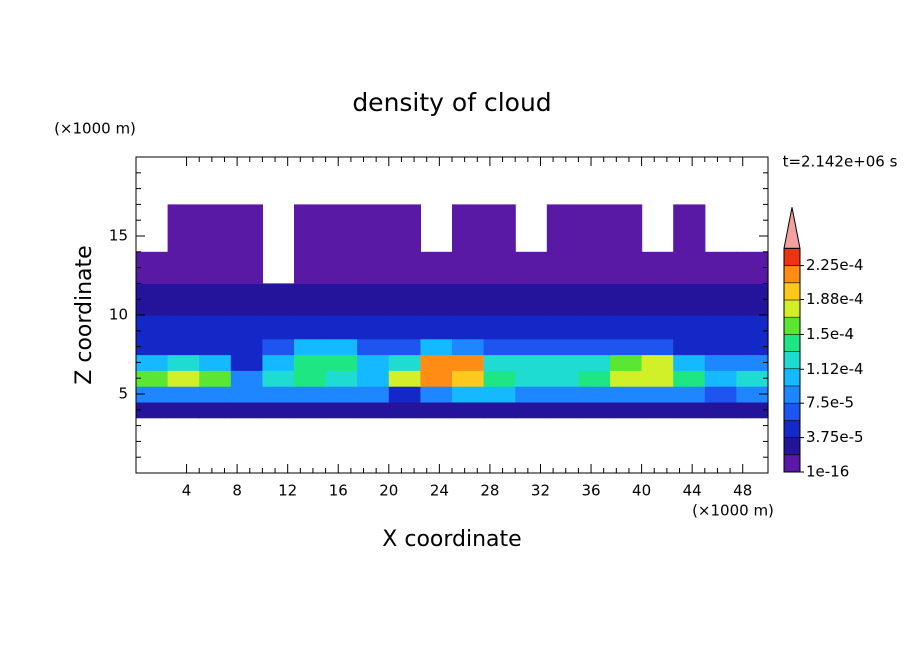  Describe the element at coordinates (489, 491) in the screenshot. I see `x-tick-label: 28` at that location.